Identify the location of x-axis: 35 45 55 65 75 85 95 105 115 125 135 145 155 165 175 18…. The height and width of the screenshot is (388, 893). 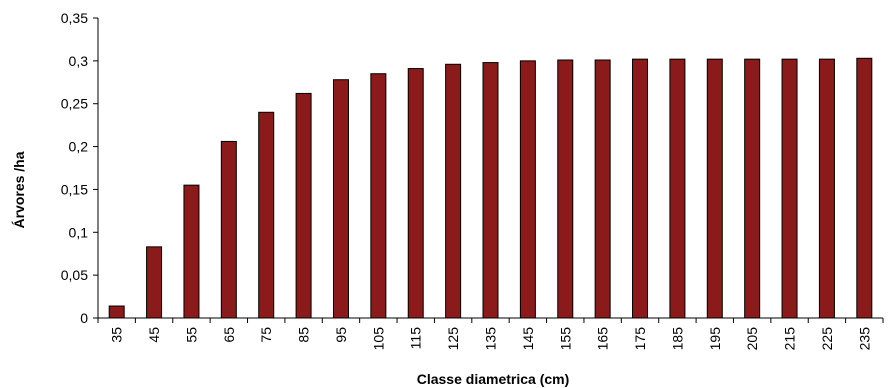
(490, 334).